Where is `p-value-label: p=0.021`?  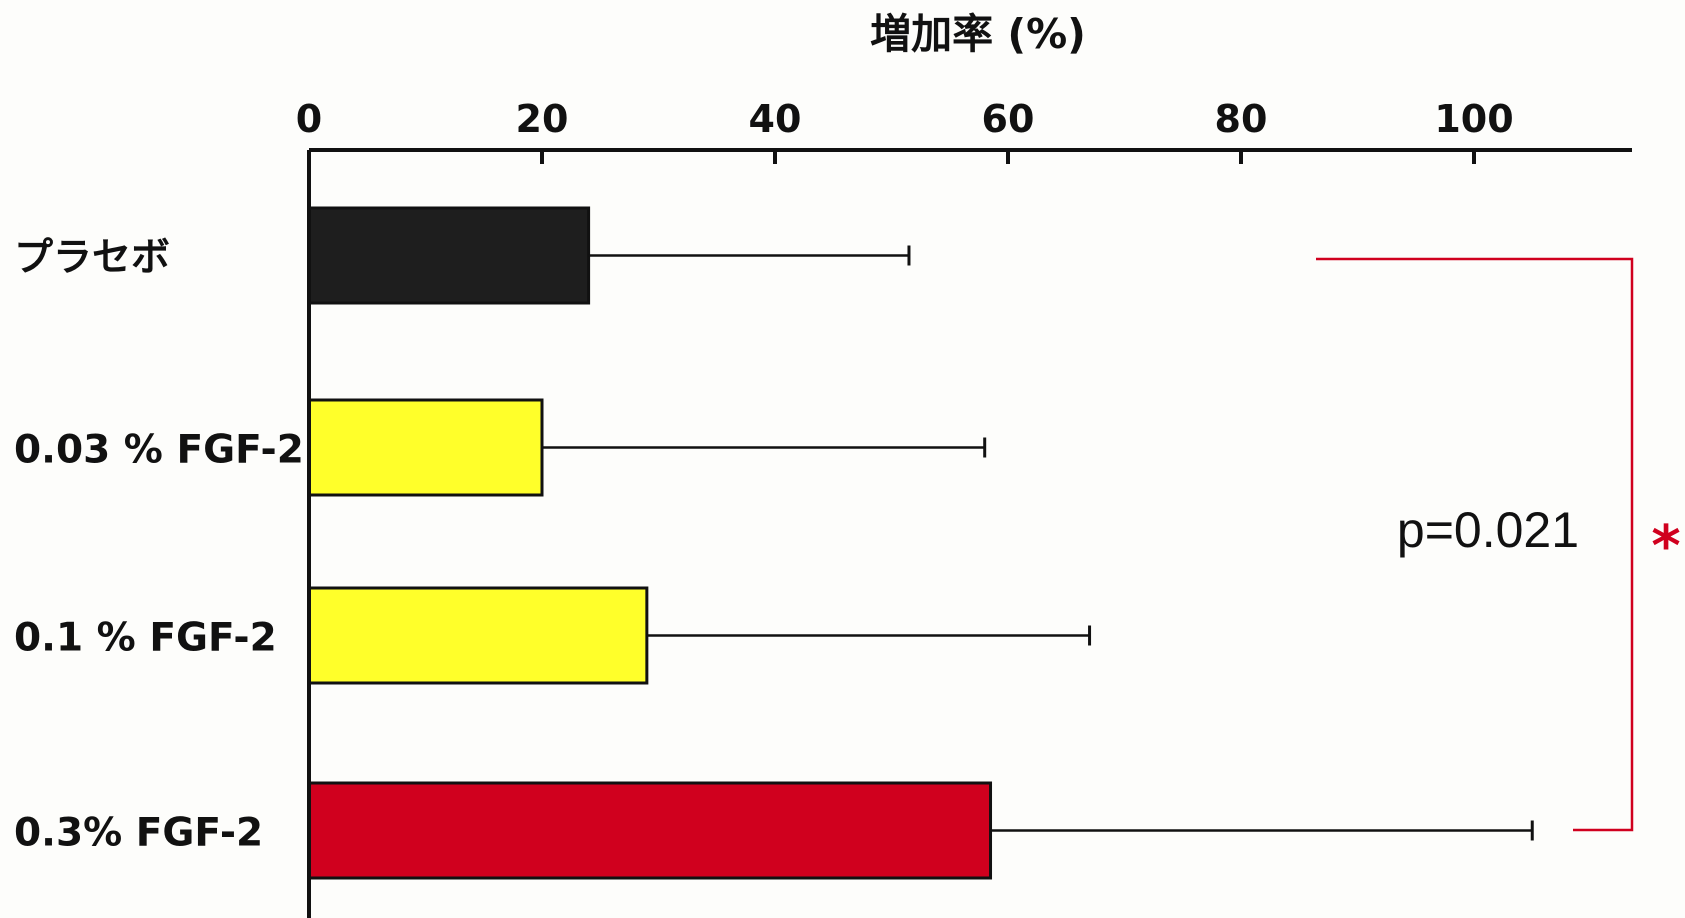
p-value-label: p=0.021 is located at coordinates (1488, 530).